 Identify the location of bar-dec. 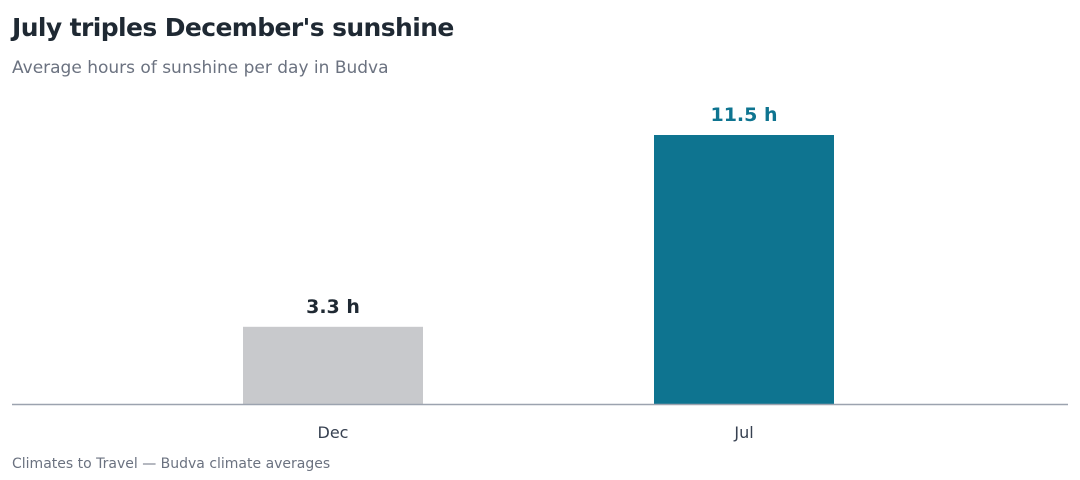
(333, 365).